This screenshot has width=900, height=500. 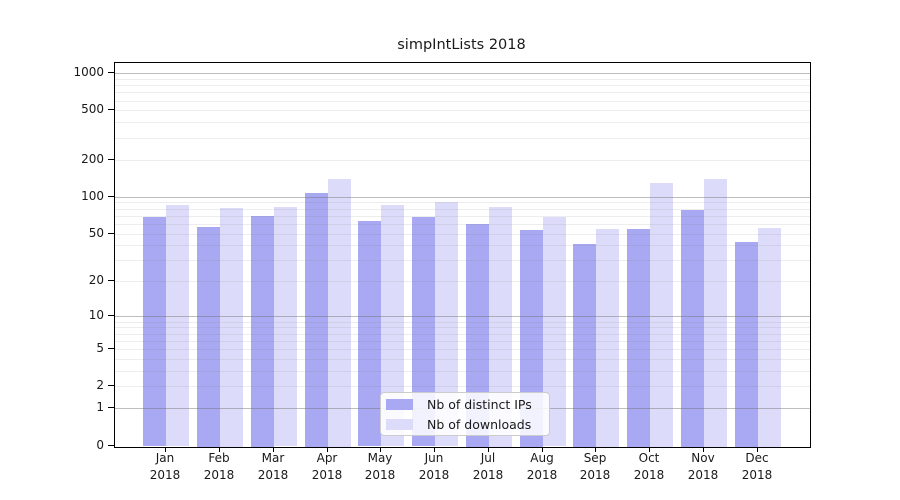 I want to click on x-tick-label-sep: Sep 2018, so click(x=595, y=467).